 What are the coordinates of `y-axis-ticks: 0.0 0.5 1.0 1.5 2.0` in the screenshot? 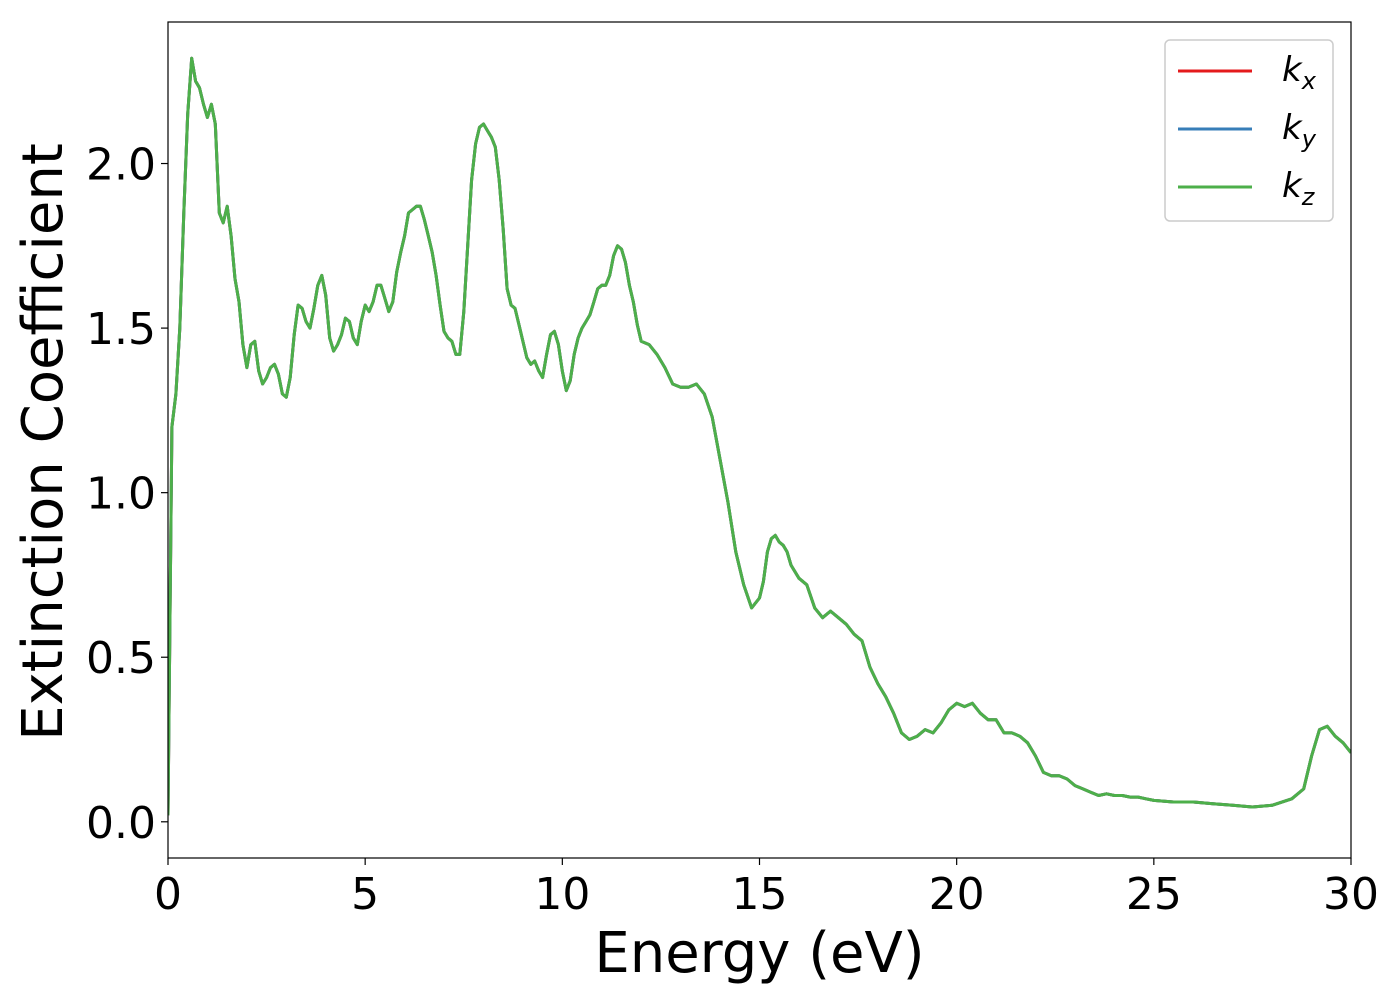 It's located at (127, 494).